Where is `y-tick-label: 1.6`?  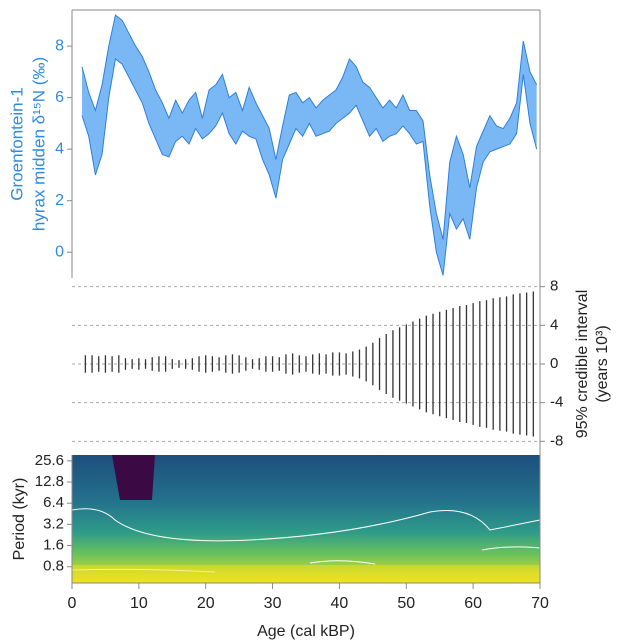
y-tick-label: 1.6 is located at coordinates (53, 545).